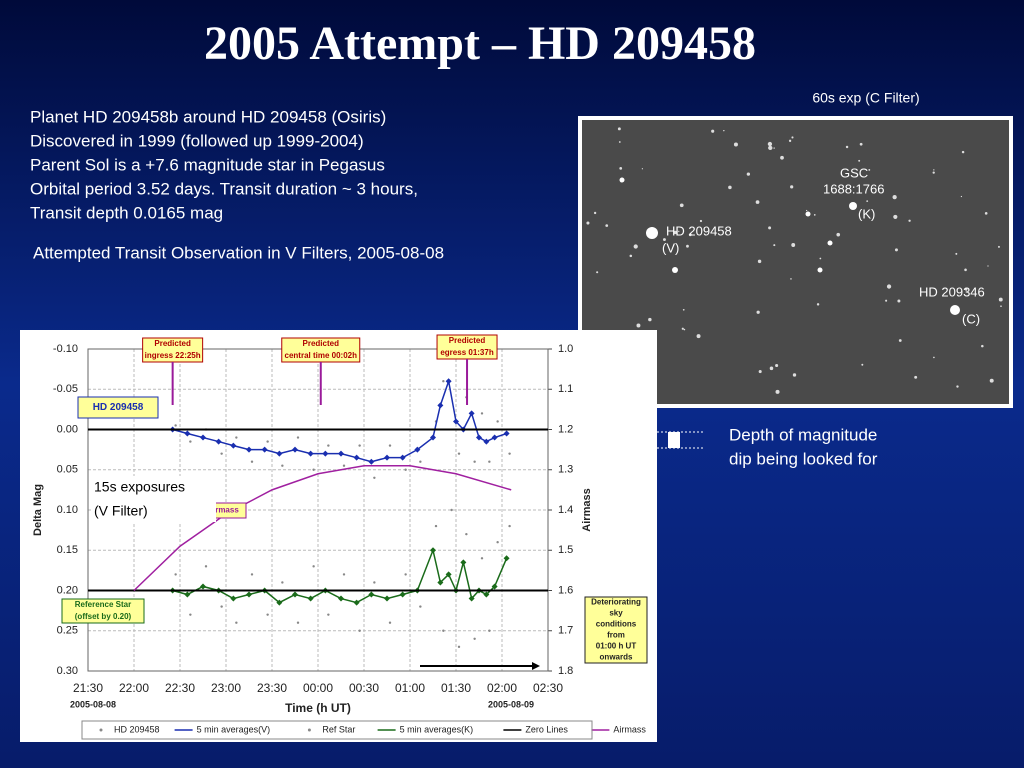 The width and height of the screenshot is (1024, 768). What do you see at coordinates (565, 349) in the screenshot?
I see `y2-tick-label: 1.0` at bounding box center [565, 349].